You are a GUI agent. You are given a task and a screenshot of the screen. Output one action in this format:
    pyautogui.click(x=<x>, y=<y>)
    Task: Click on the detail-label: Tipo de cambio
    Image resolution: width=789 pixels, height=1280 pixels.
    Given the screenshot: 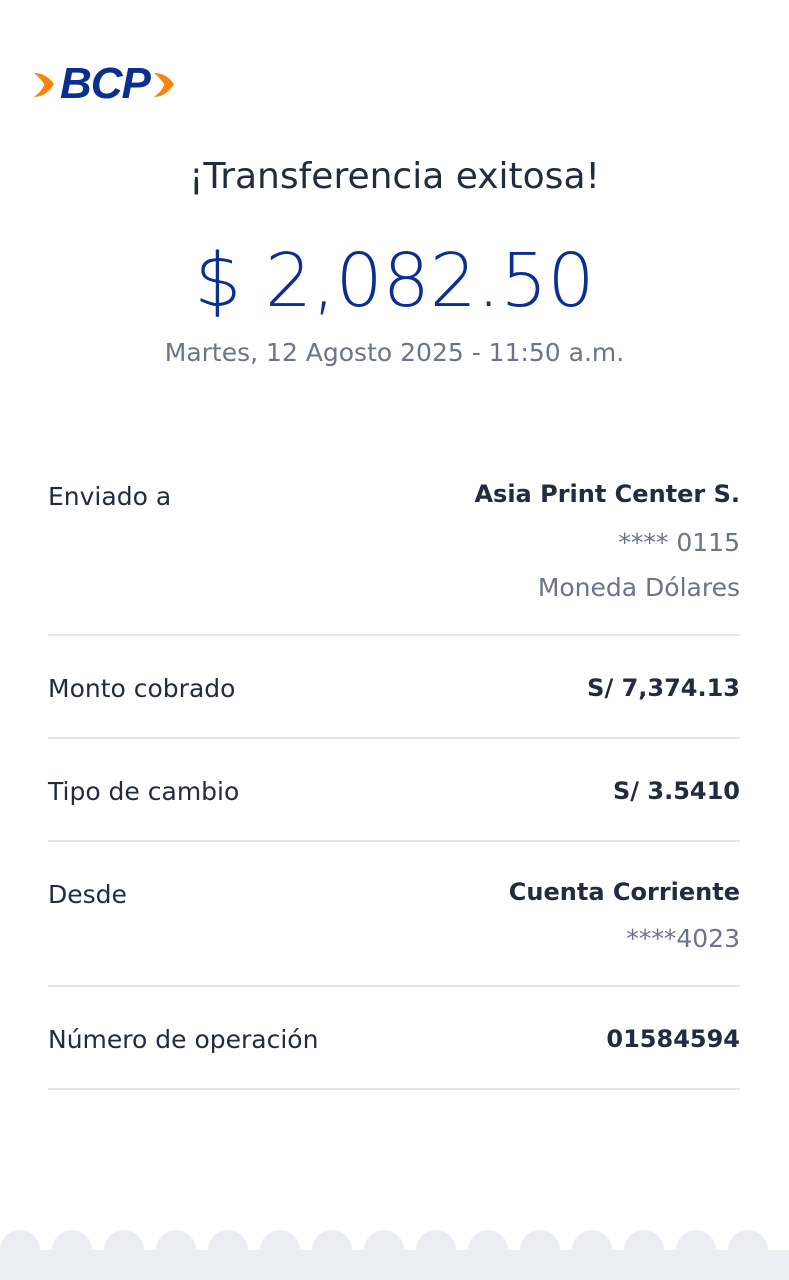 What is the action you would take?
    pyautogui.click(x=144, y=791)
    